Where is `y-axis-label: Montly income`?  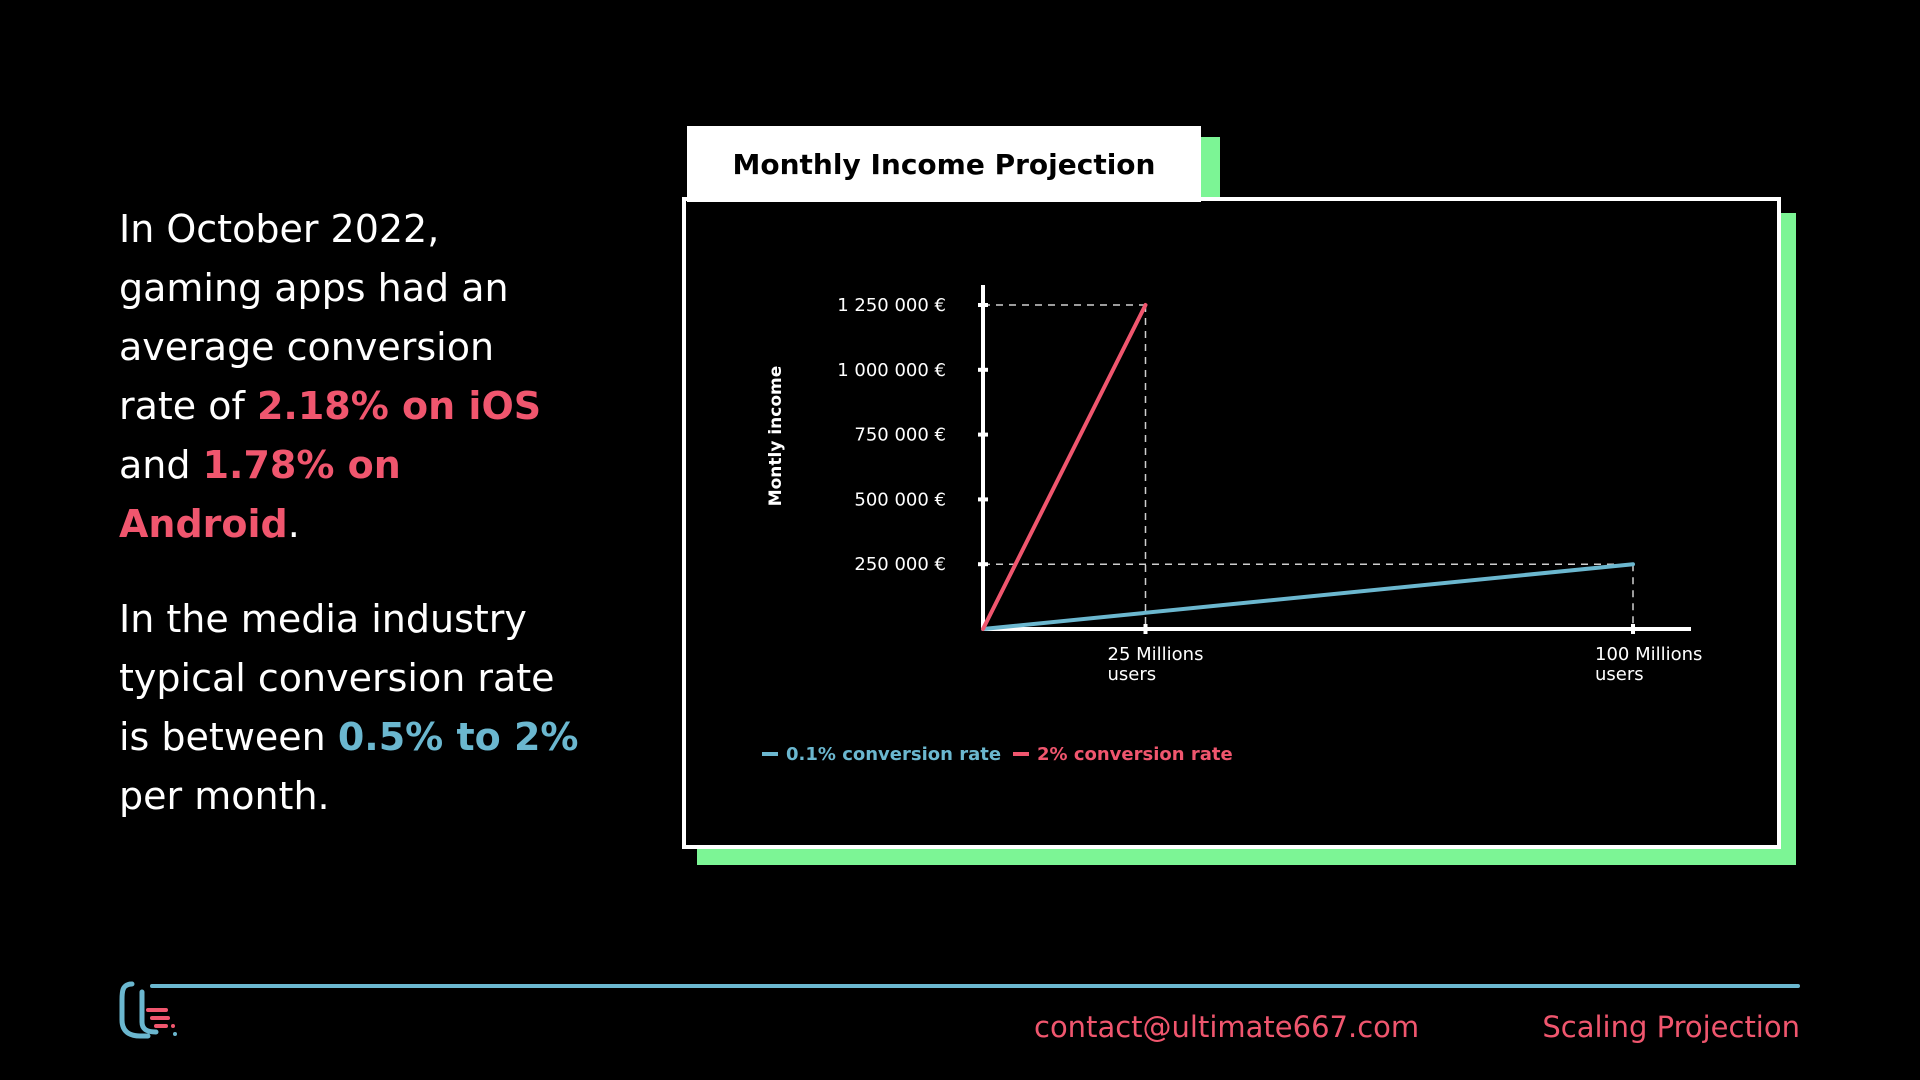
y-axis-label: Montly income is located at coordinates (776, 436).